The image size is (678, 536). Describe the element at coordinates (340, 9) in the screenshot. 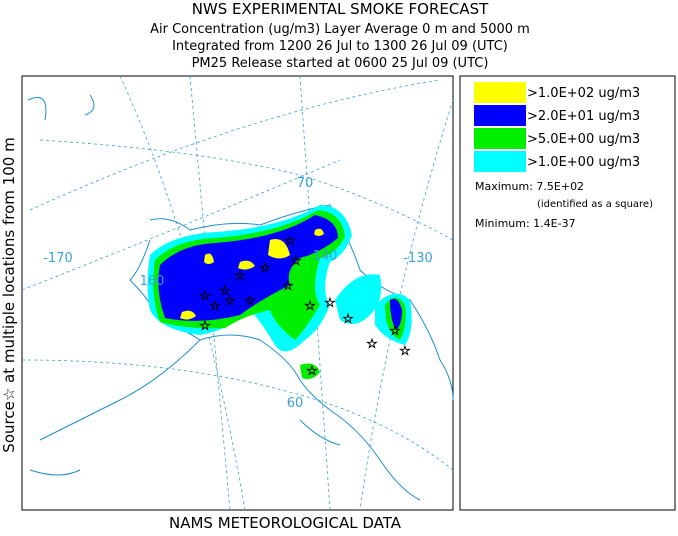

I see `title: NWS EXPERIMENTAL SMOKE FORECAST` at that location.